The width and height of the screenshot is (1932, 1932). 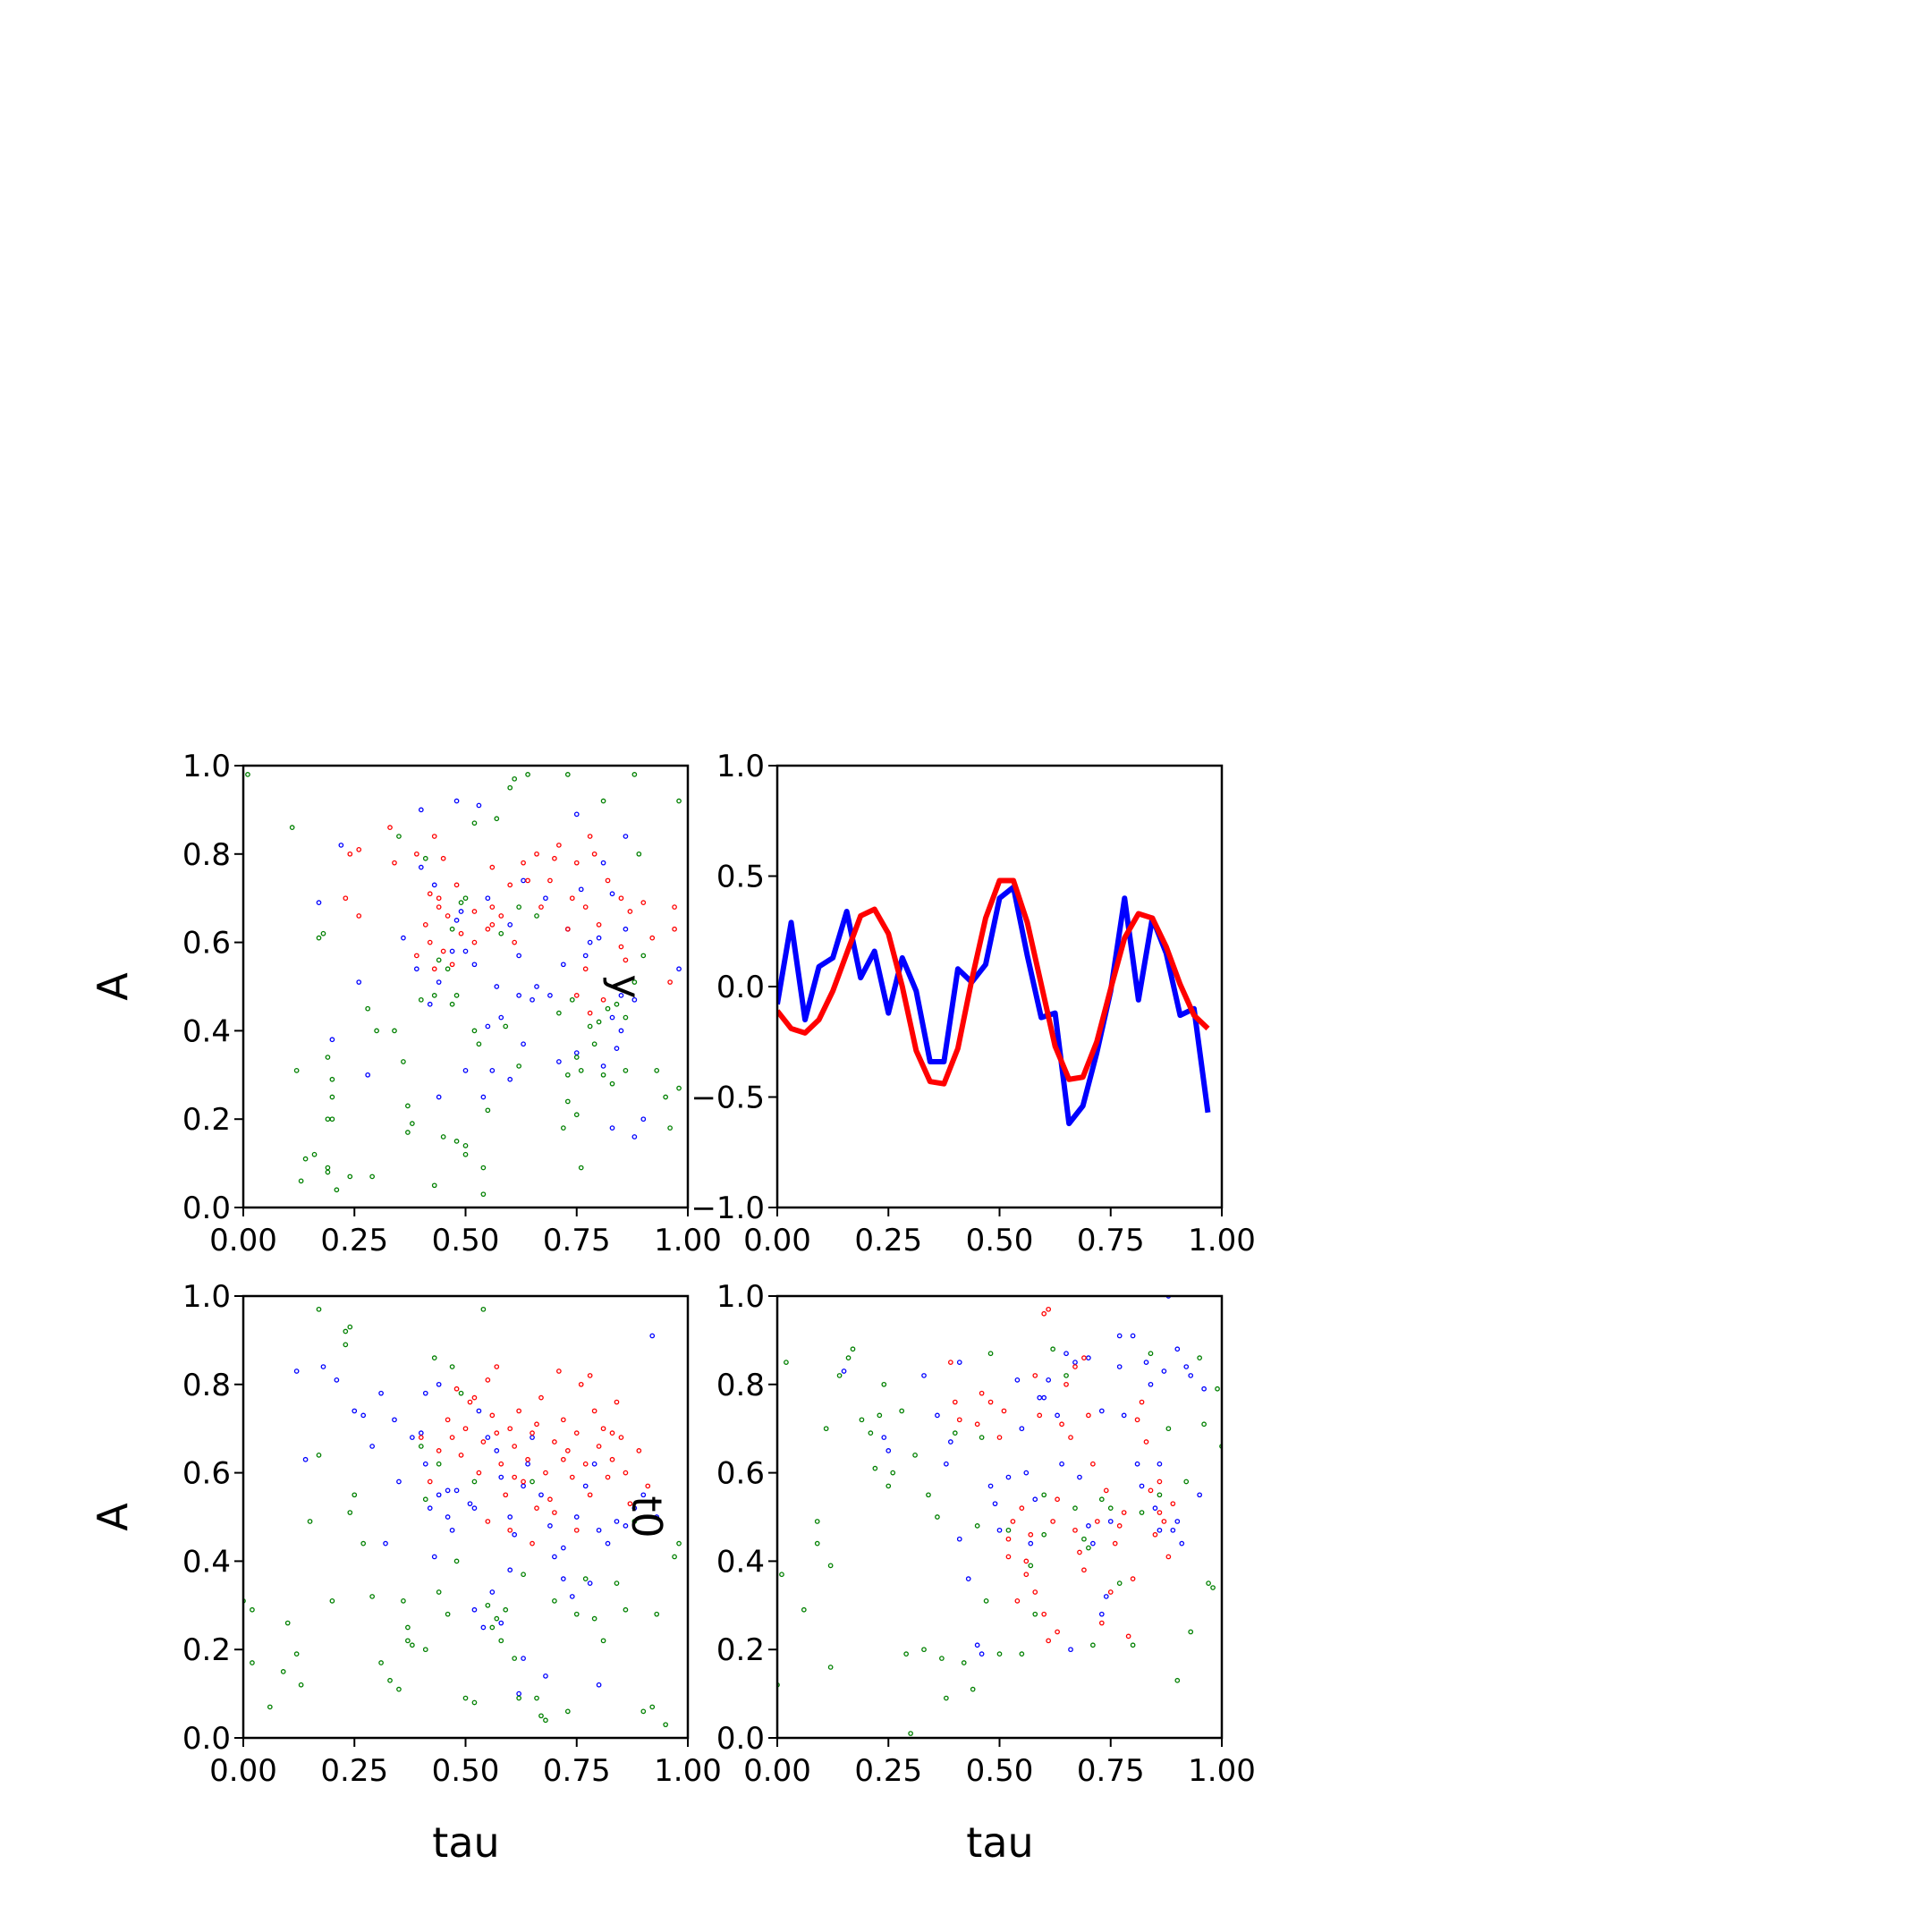 What do you see at coordinates (999, 1516) in the screenshot?
I see `bottom-right-plot-area` at bounding box center [999, 1516].